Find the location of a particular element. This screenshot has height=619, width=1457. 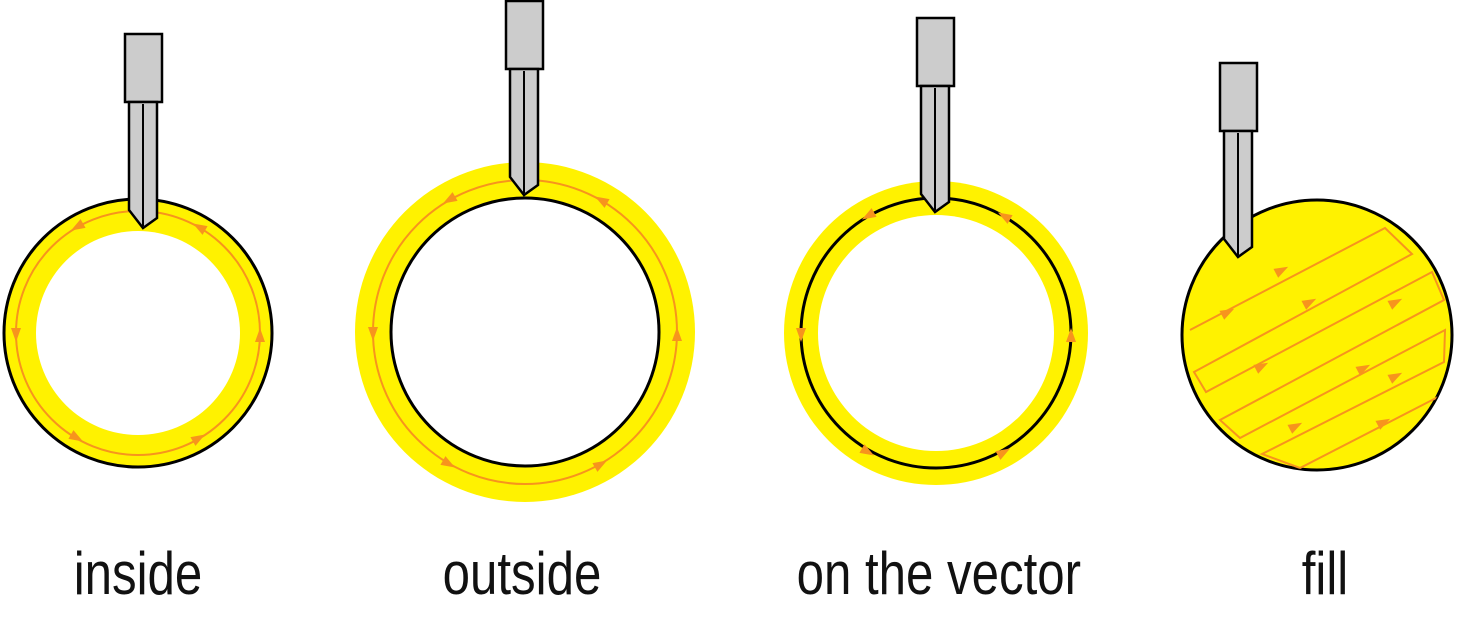

on-vector-router-bit is located at coordinates (935, 115).